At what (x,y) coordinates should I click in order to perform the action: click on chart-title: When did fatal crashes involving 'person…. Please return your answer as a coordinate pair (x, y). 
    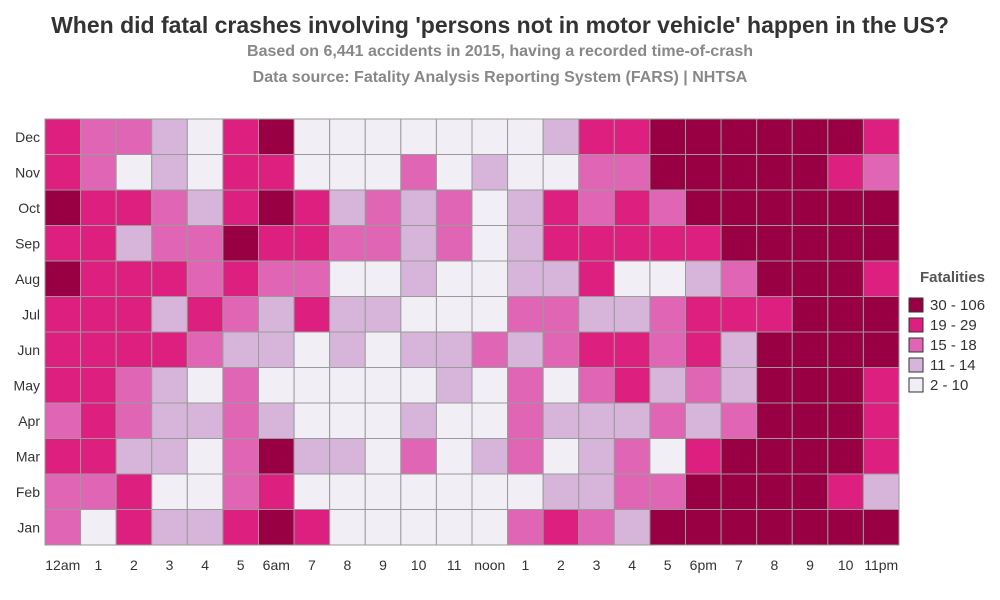
    Looking at the image, I should click on (500, 25).